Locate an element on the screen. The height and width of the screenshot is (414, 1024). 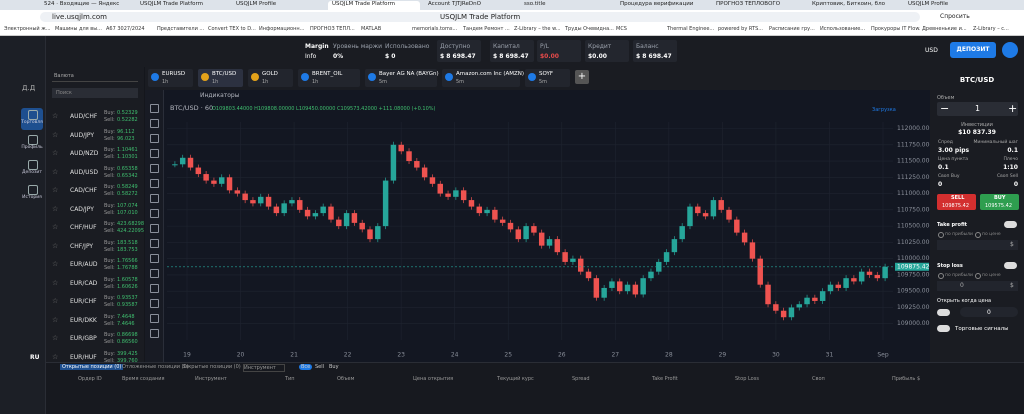
instrument-name: EUR/CAD is located at coordinates (84, 283).